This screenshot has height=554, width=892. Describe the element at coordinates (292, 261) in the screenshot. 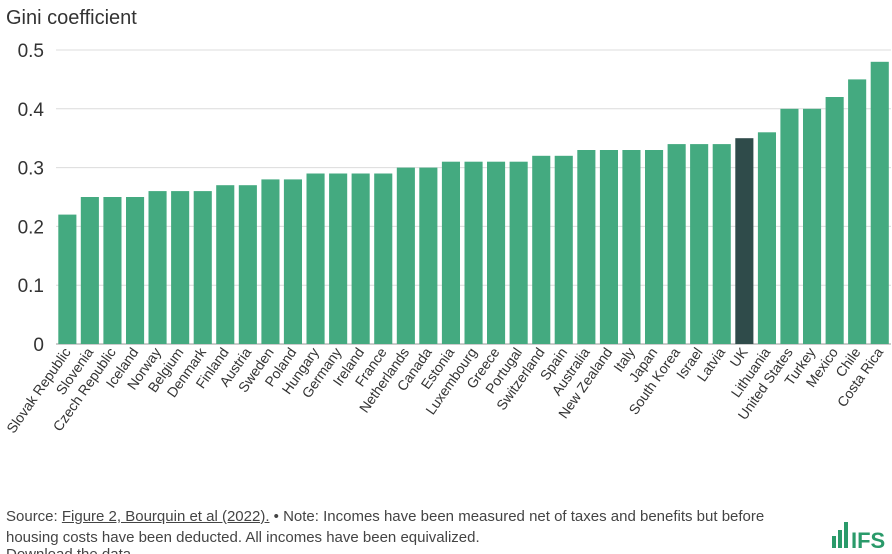

I see `bar-poland` at that location.